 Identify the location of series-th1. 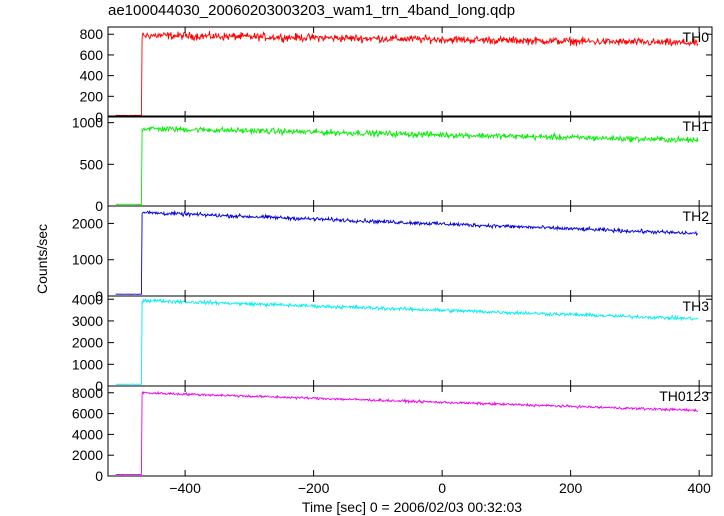
(407, 165).